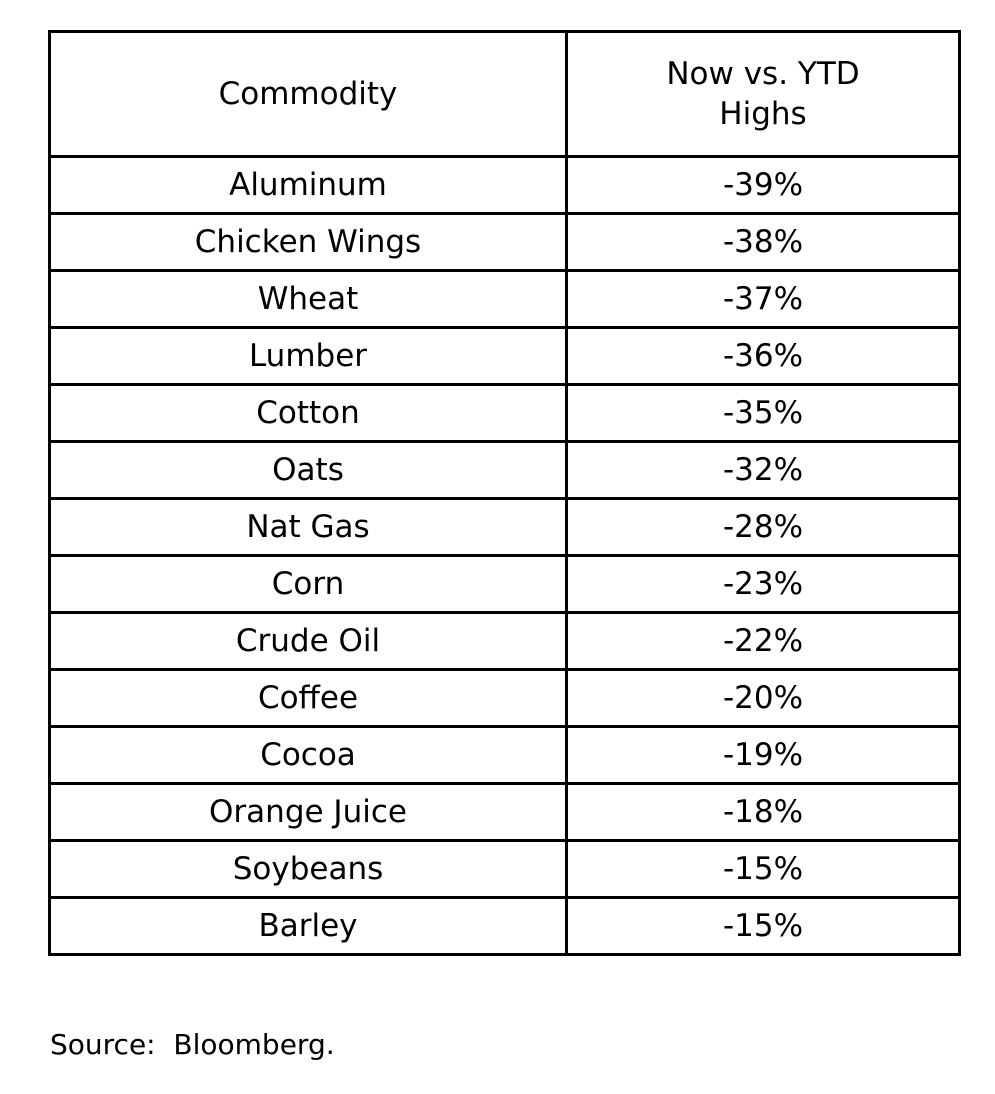 The height and width of the screenshot is (1094, 995). I want to click on table-row: Aluminum -39%, so click(504, 185).